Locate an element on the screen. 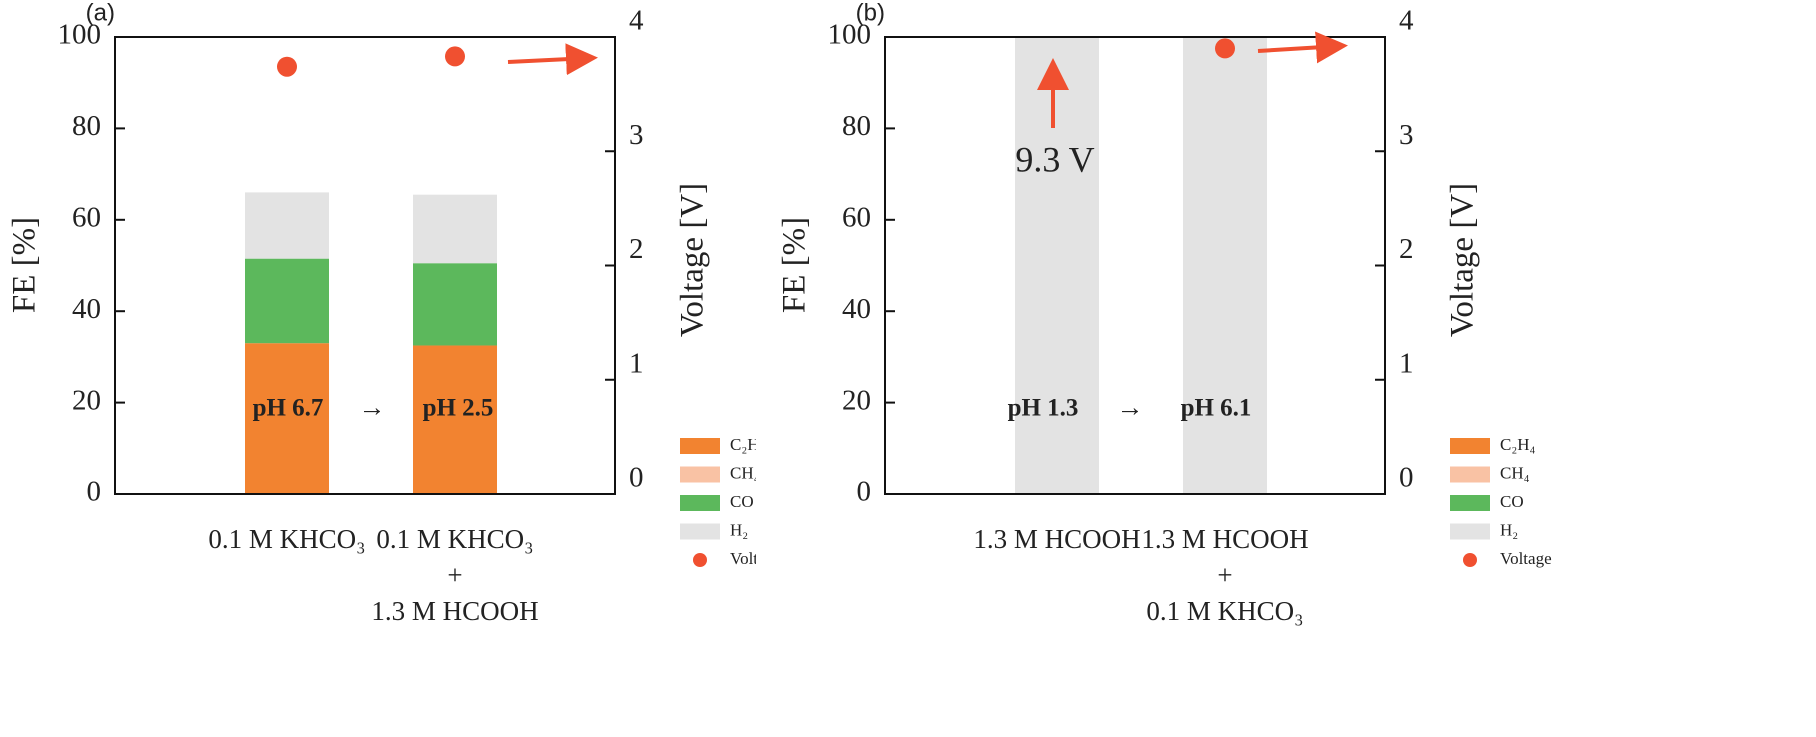 The height and width of the screenshot is (737, 1816). annotation: pH 6.1 is located at coordinates (1216, 408).